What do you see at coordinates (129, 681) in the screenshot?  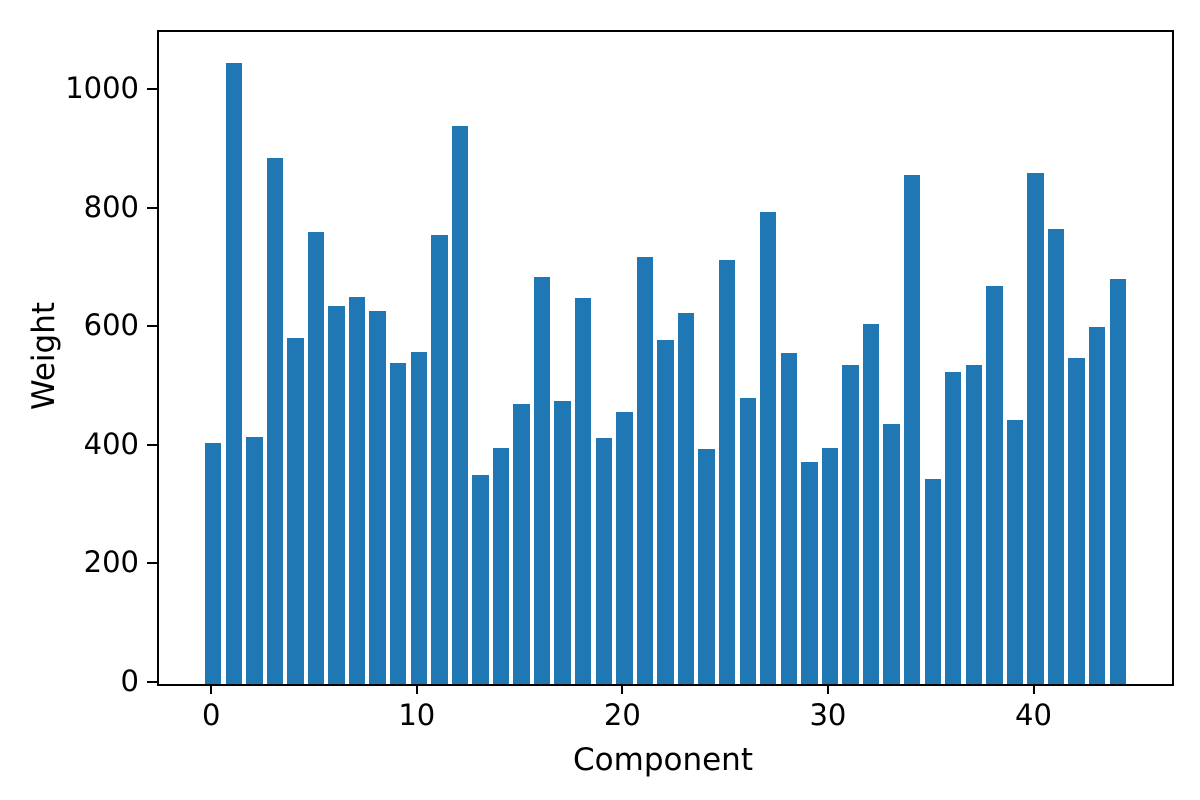 I see `y-axis-tick-label: 0` at bounding box center [129, 681].